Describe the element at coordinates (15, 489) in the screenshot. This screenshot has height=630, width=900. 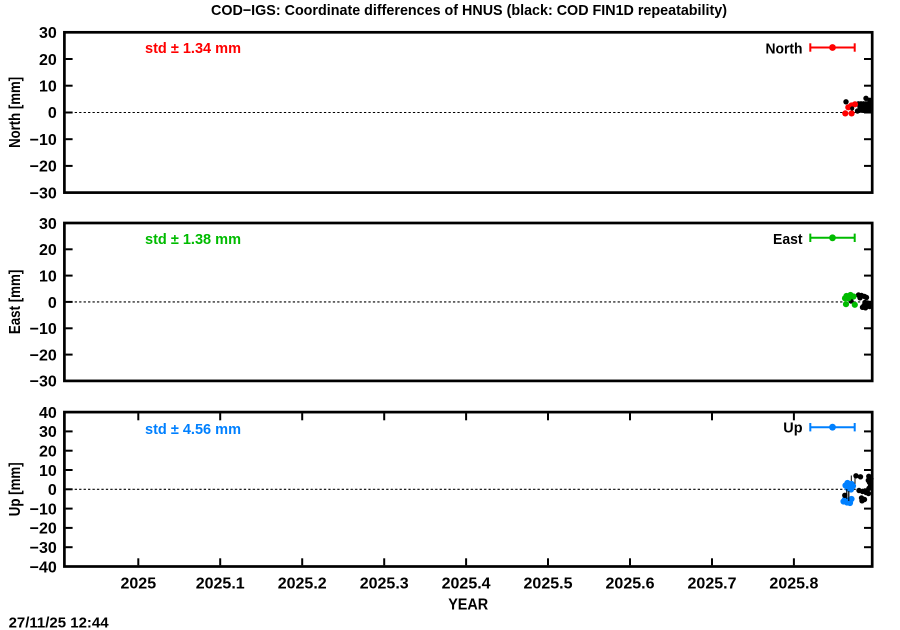
I see `svg-text: Up [mm]` at that location.